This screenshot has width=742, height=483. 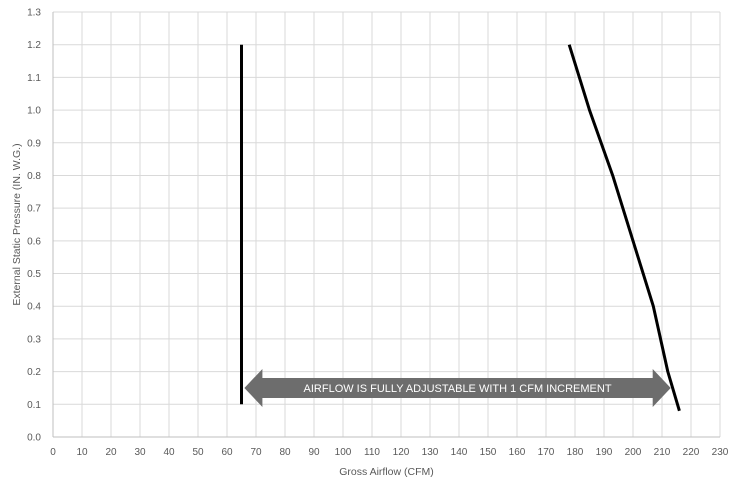 I want to click on y-axis-title: External Static Pressure (IN. W.G.), so click(x=17, y=224).